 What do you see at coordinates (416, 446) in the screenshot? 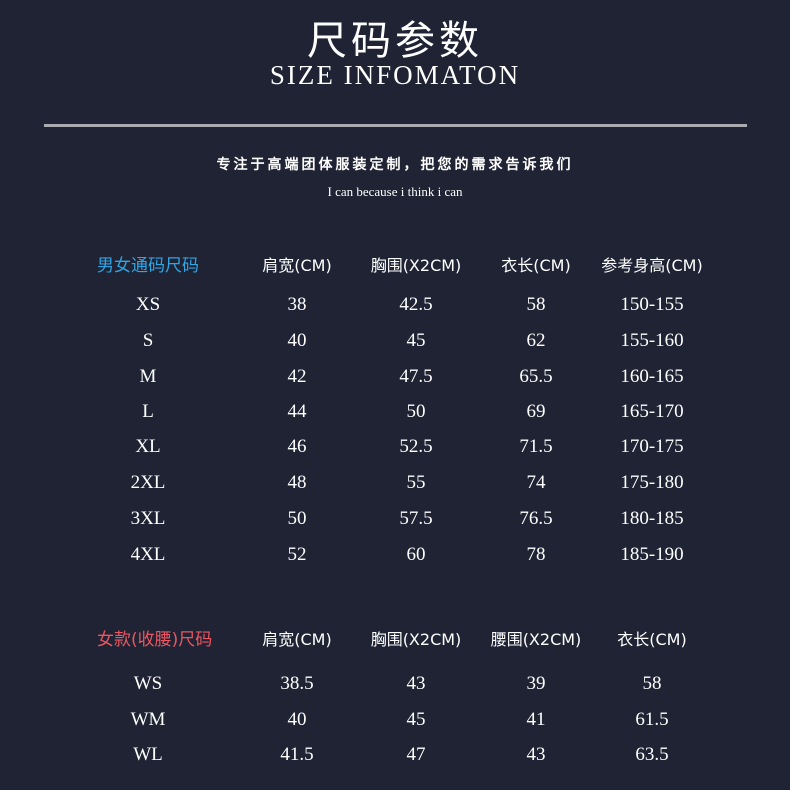
I see `value-cell: 52.5` at bounding box center [416, 446].